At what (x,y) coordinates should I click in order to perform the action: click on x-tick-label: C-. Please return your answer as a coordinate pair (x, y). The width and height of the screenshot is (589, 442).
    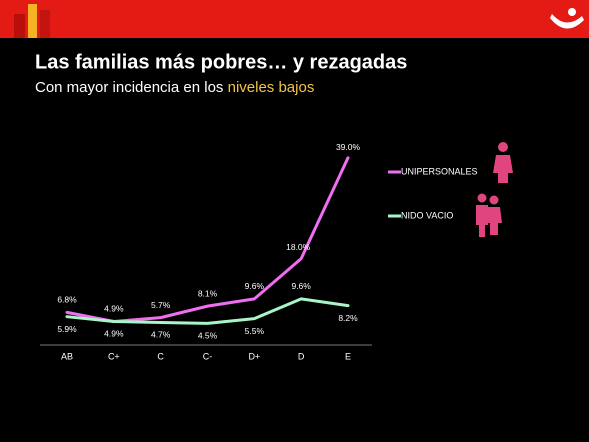
    Looking at the image, I should click on (208, 356).